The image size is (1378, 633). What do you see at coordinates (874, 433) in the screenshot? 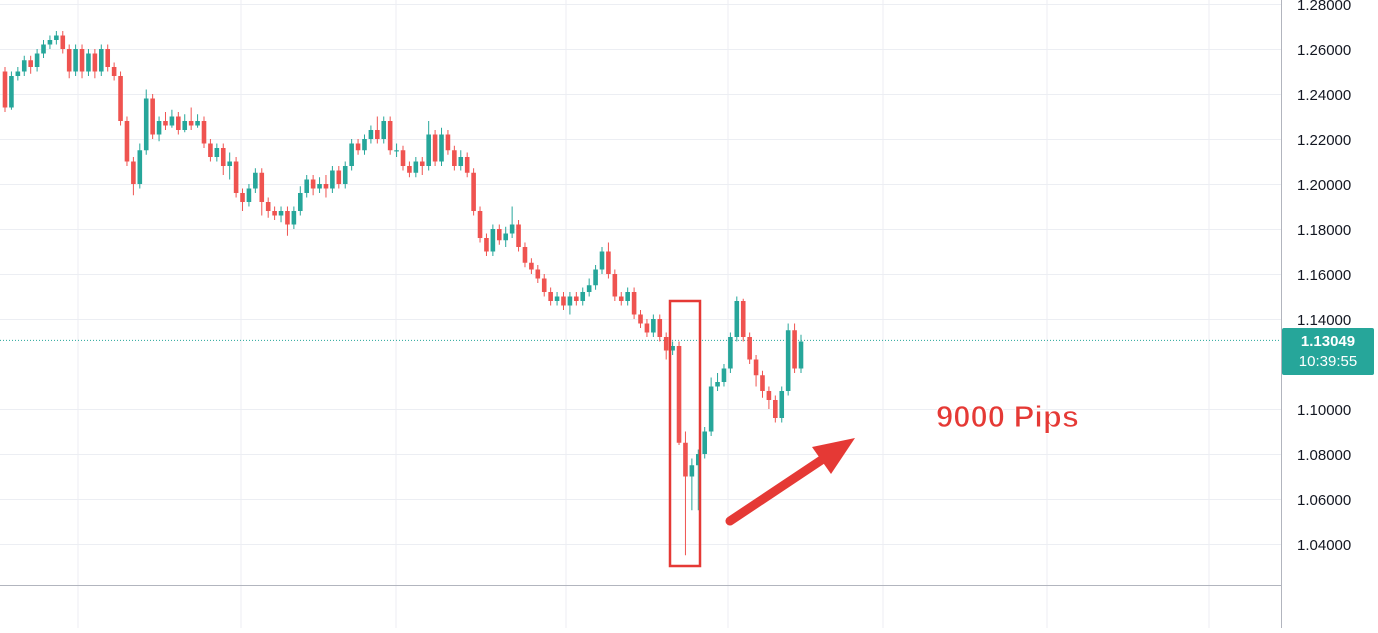
I see `annotations: 9000 Pips` at bounding box center [874, 433].